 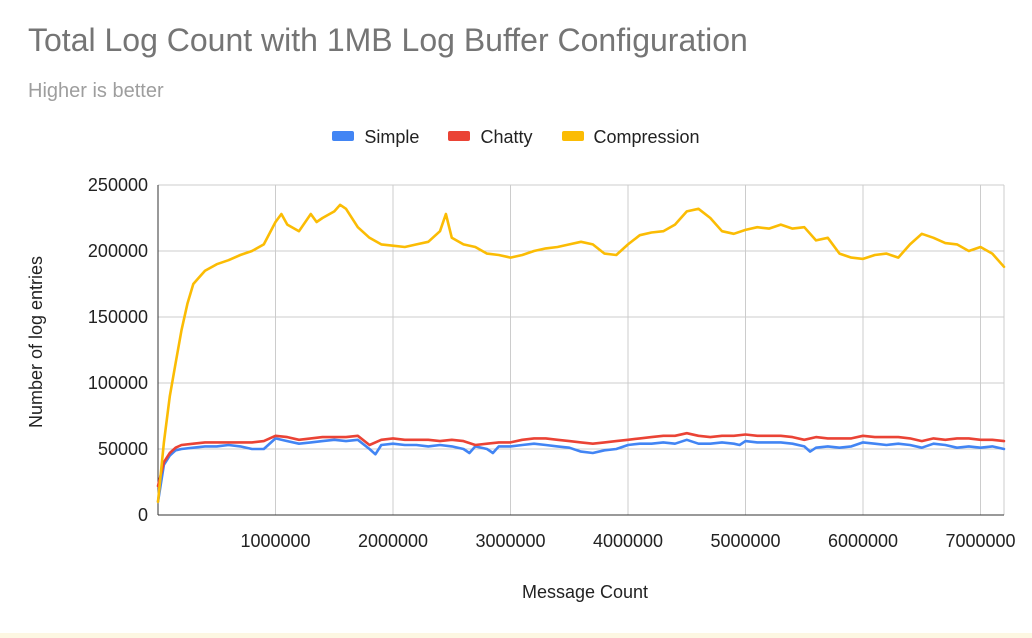 I want to click on legend-item-simple: Simple, so click(x=375, y=137).